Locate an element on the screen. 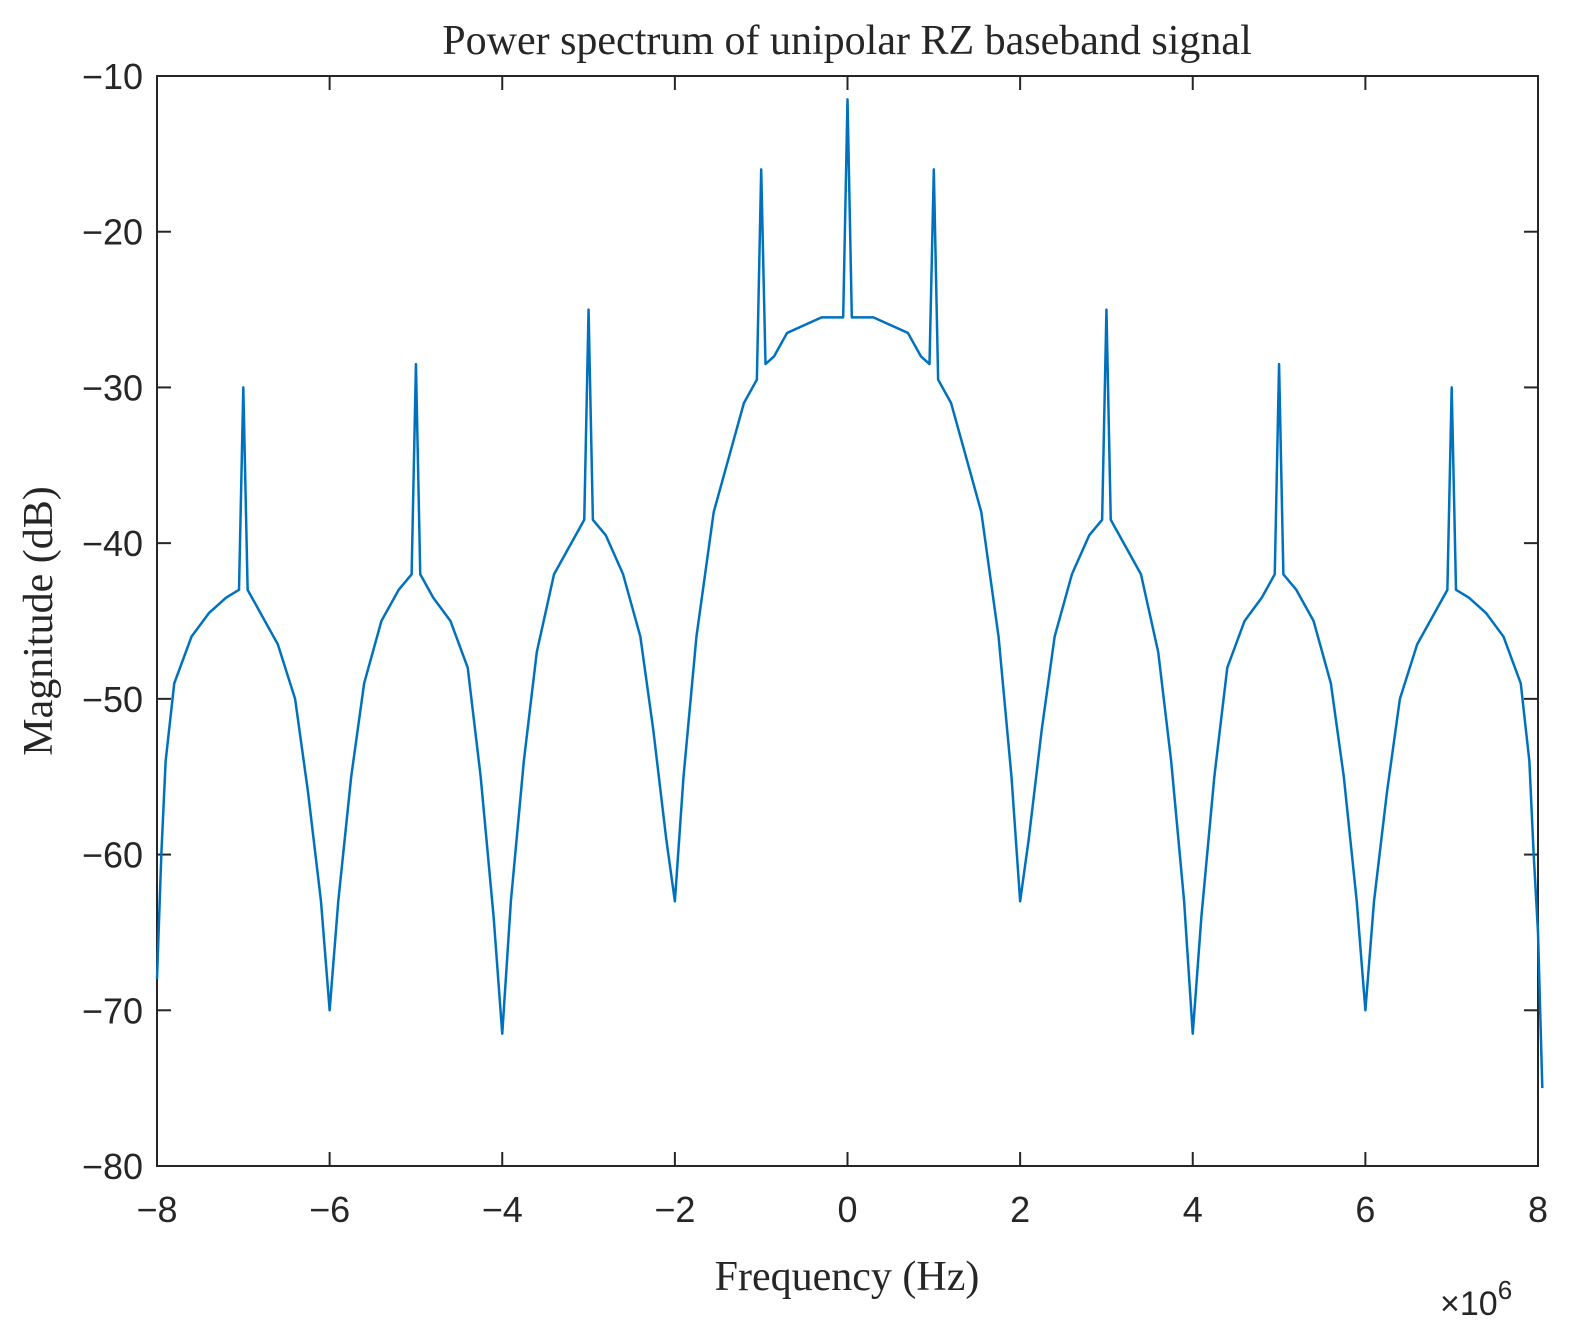 This screenshot has width=1573, height=1325. y-tick-label: −80 is located at coordinates (112, 1166).